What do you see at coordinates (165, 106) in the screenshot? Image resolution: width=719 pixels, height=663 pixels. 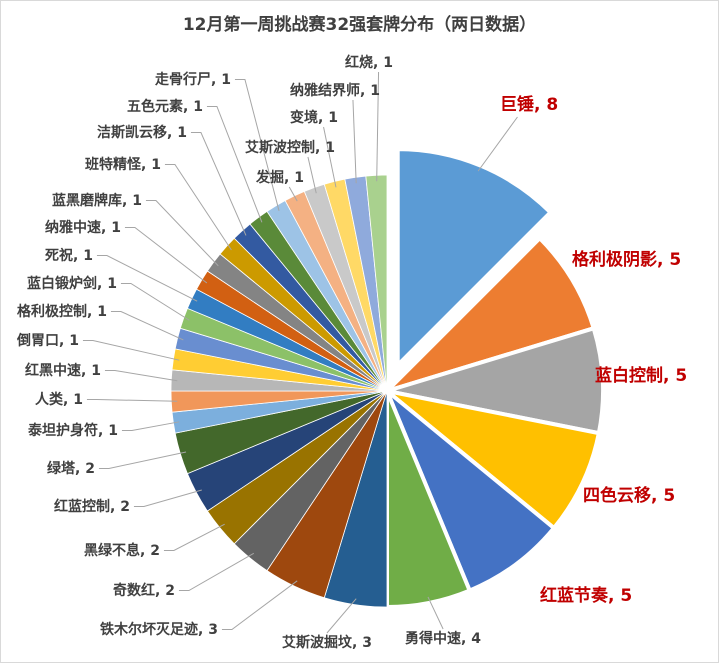 I see `data-label-23: 五色元素, 1` at bounding box center [165, 106].